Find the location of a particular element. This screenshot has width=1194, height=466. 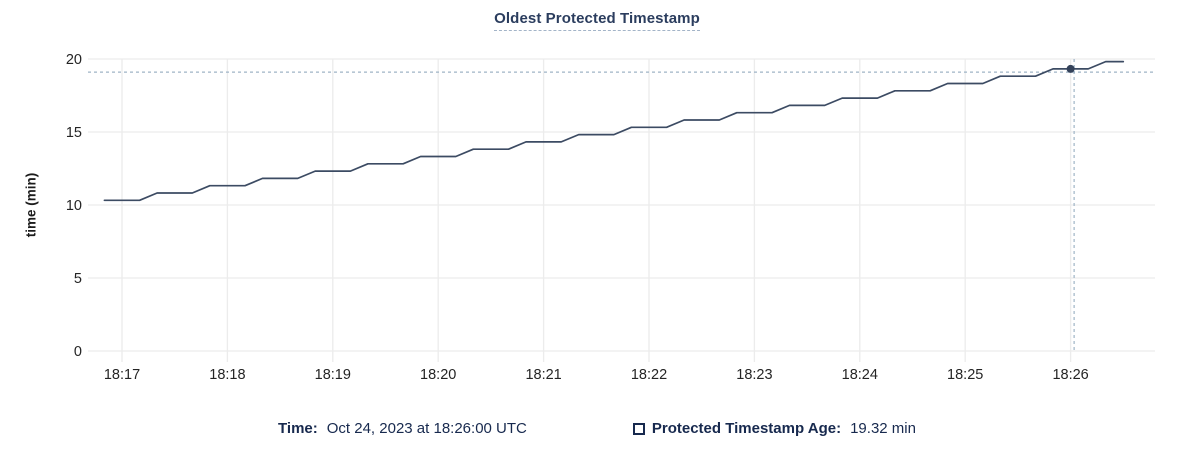

y-tick-label: 20 is located at coordinates (74, 60).